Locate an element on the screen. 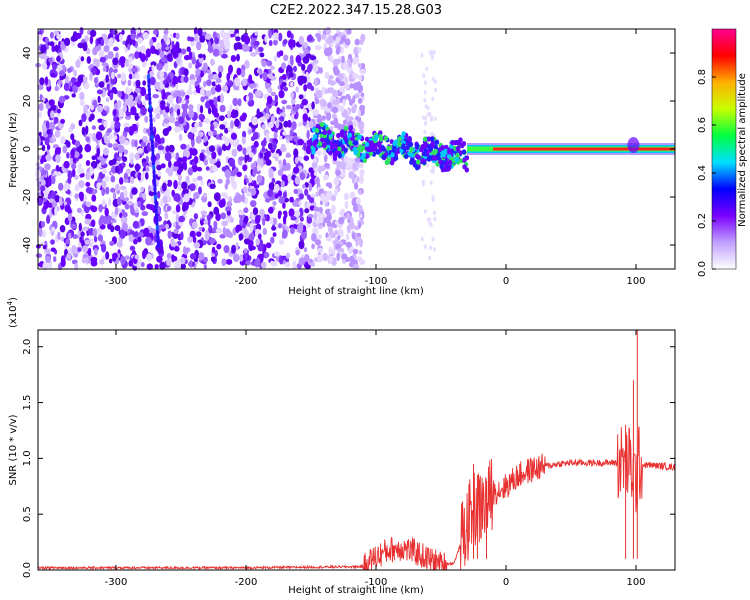  spectrogram-y-tick-label: 40 is located at coordinates (27, 53).